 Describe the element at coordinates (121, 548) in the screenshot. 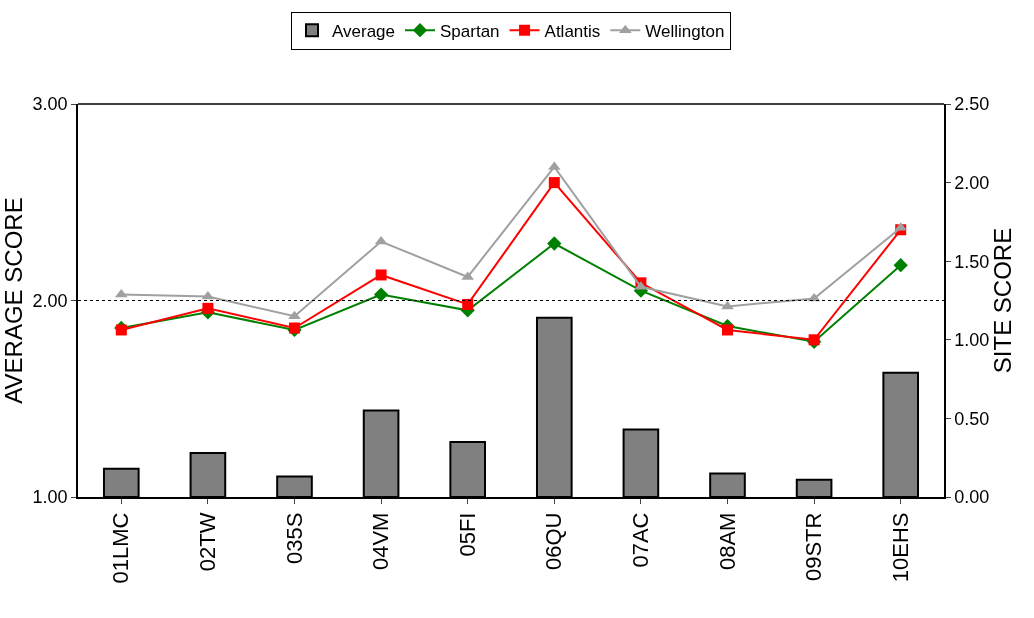

I see `x-tick-label: 01LMC` at that location.